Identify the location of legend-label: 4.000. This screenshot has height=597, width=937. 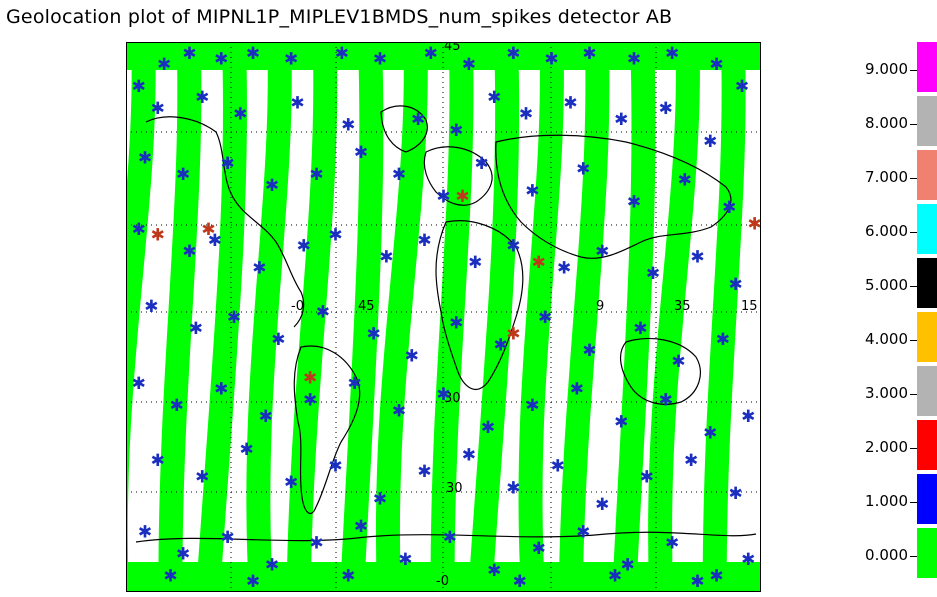
(886, 339).